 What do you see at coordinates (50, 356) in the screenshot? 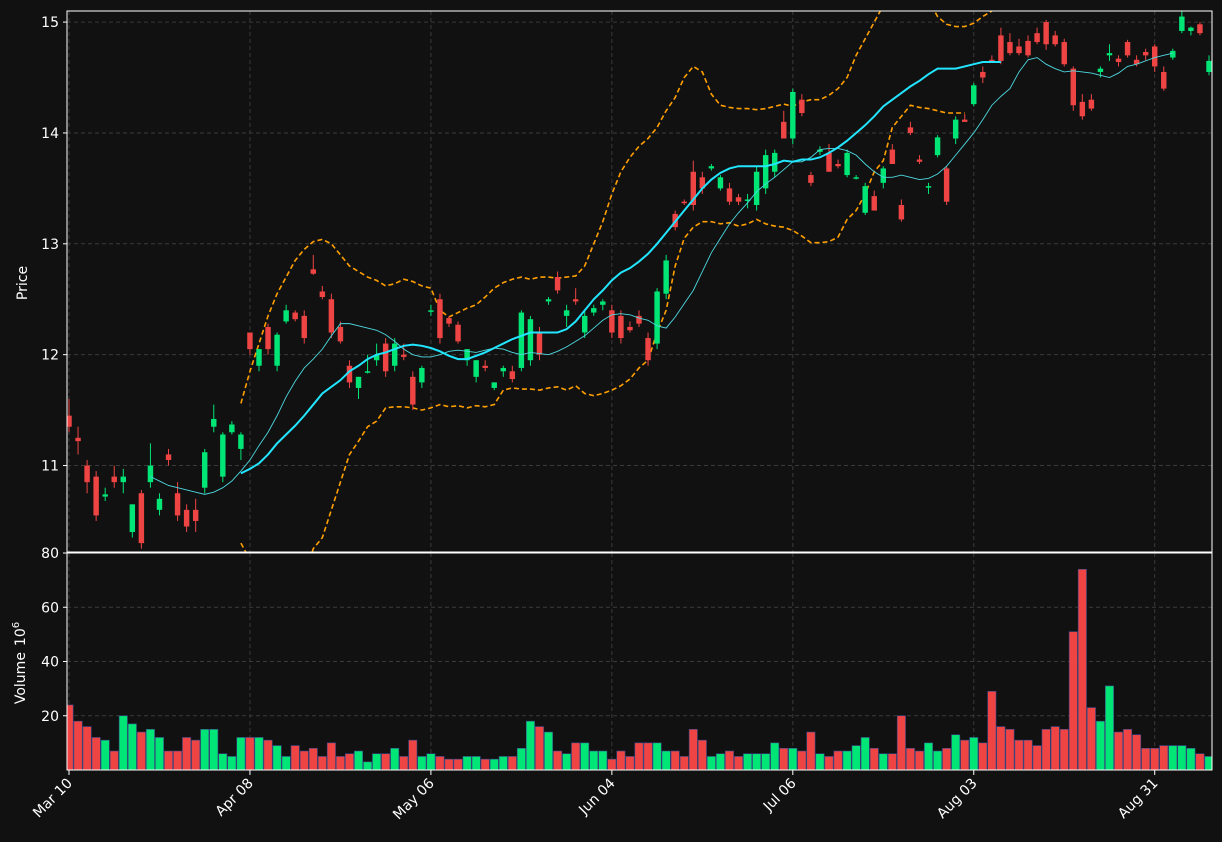
I see `price-tick-label: 12` at bounding box center [50, 356].